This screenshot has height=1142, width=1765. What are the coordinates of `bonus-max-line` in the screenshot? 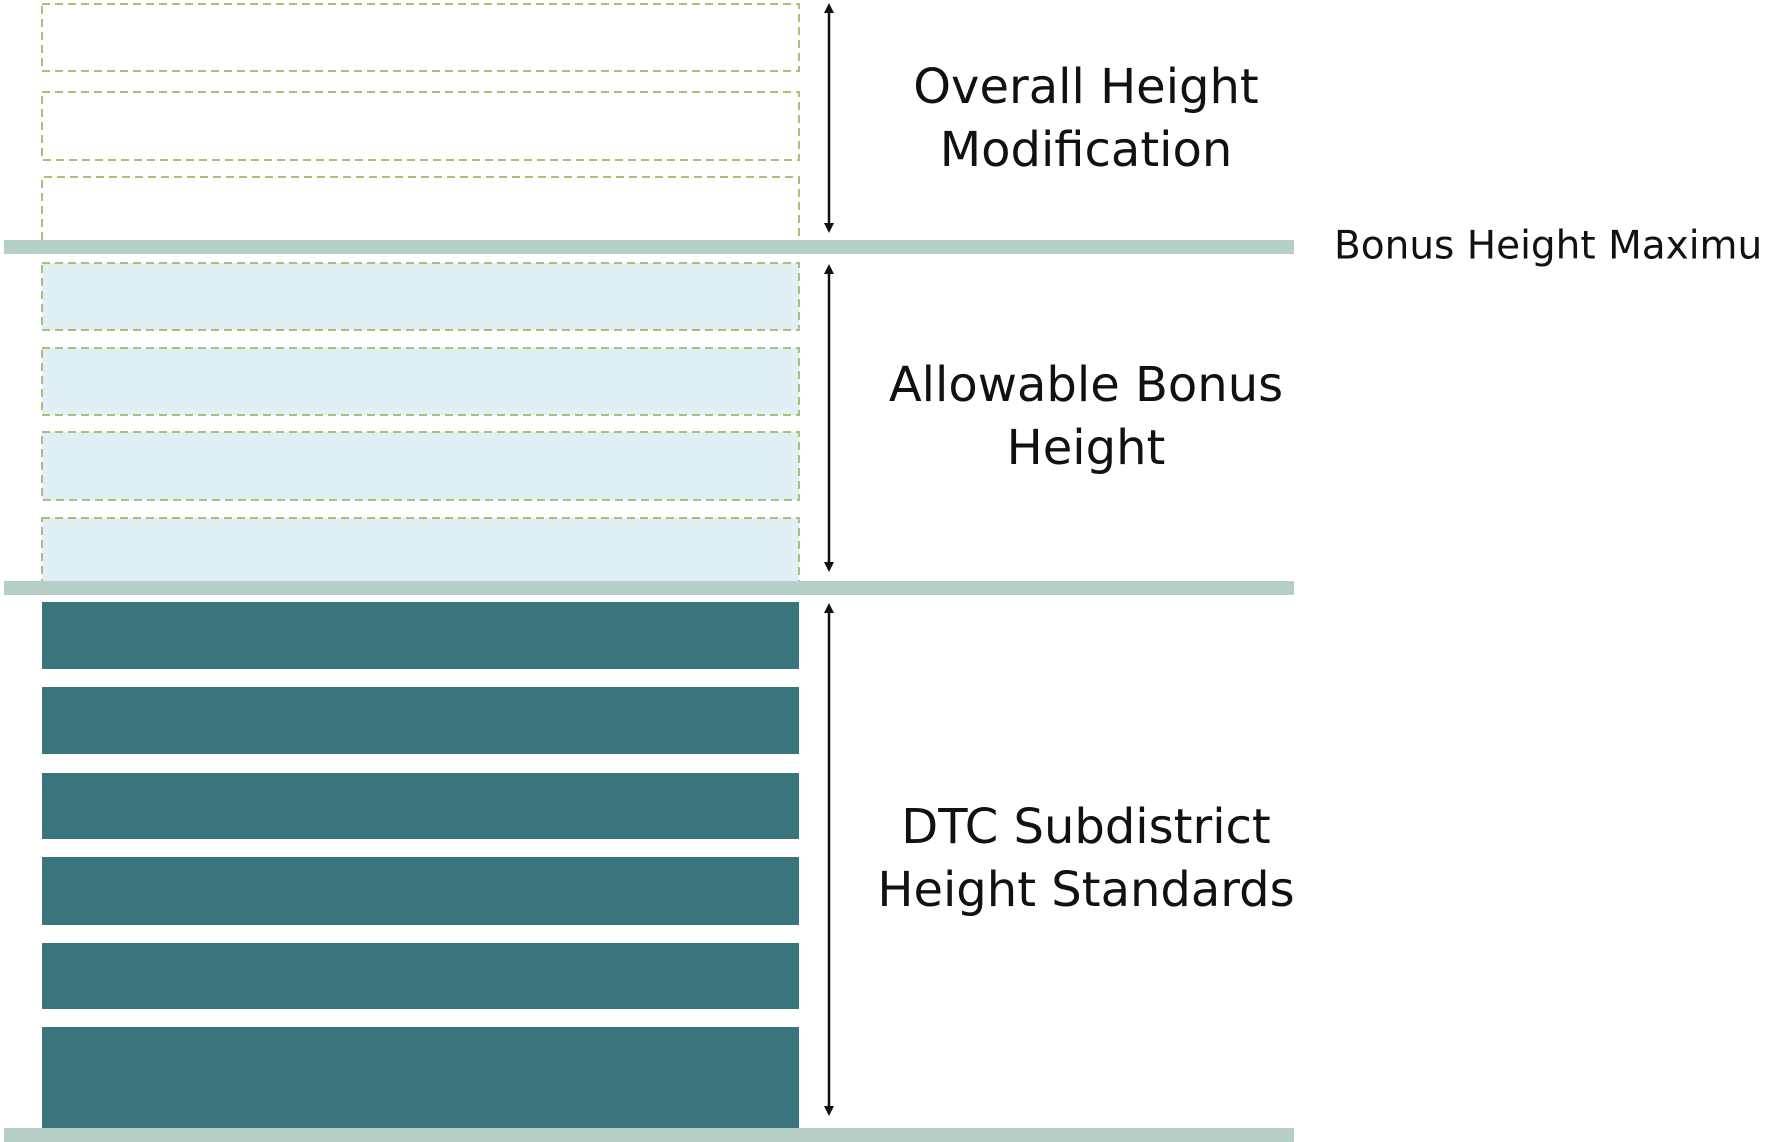 It's located at (649, 247).